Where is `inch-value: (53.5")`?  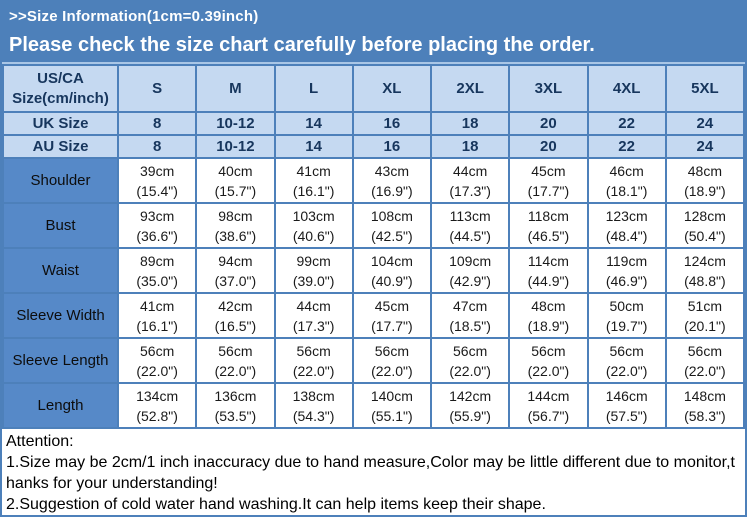
inch-value: (53.5") is located at coordinates (235, 415).